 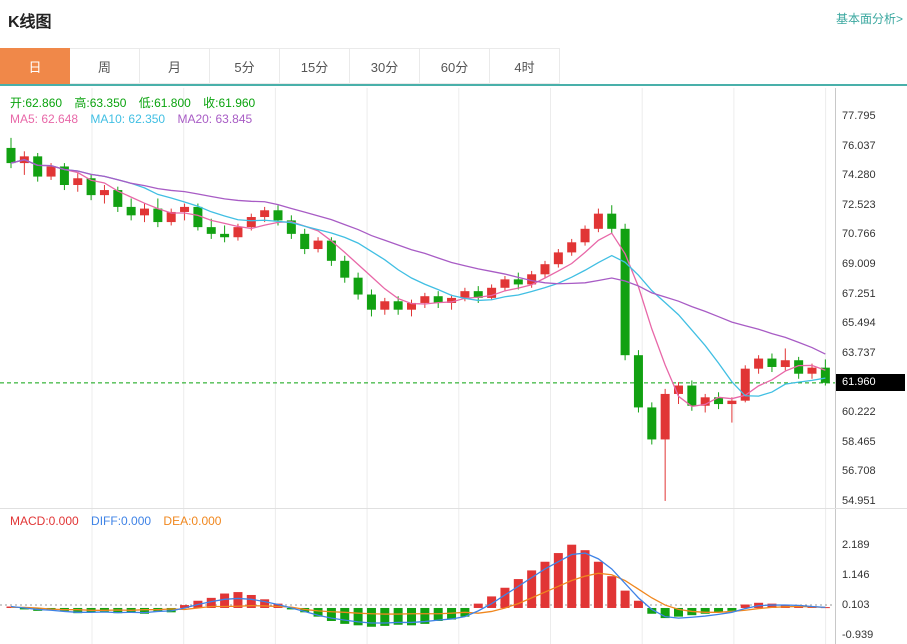 What do you see at coordinates (44, 521) in the screenshot?
I see `macd-value: MACD:0.000` at bounding box center [44, 521].